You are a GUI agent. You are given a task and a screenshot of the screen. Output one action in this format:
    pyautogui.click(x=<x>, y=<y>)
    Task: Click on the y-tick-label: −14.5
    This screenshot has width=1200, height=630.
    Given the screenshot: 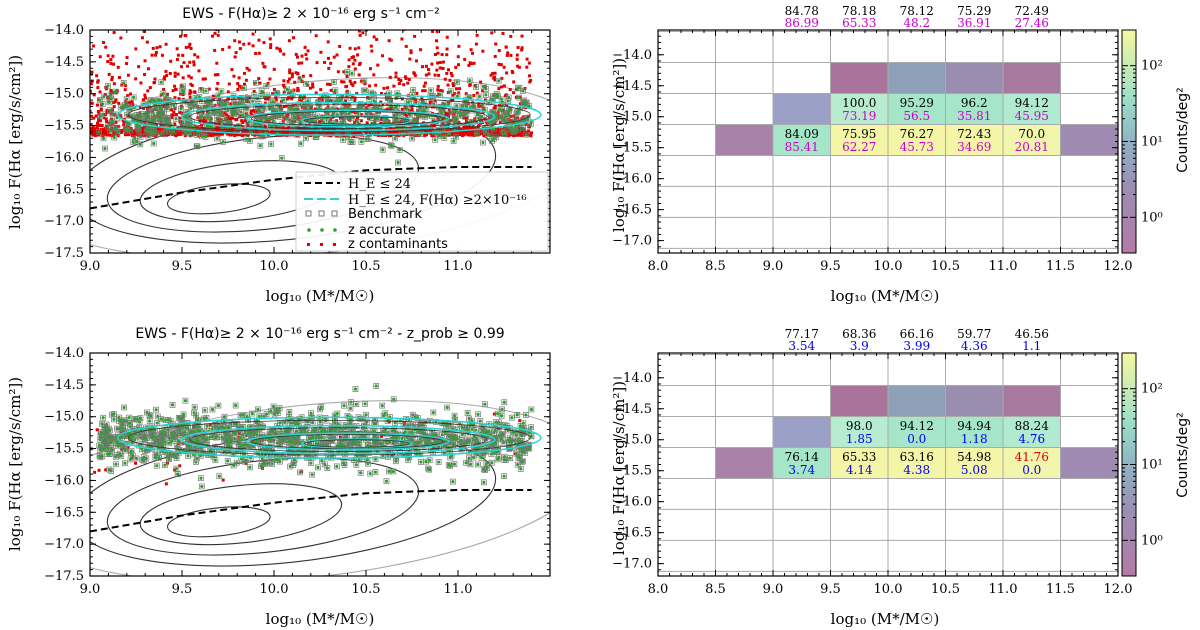 What is the action you would take?
    pyautogui.click(x=64, y=62)
    